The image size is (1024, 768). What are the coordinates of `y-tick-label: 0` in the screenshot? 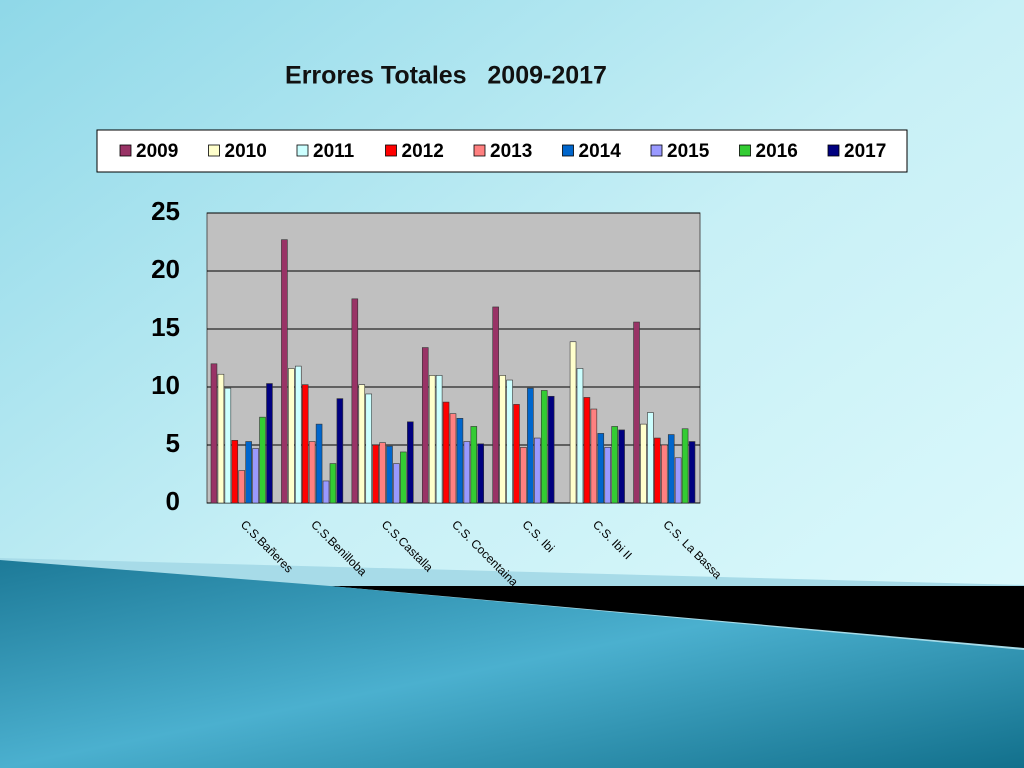 It's located at (173, 501).